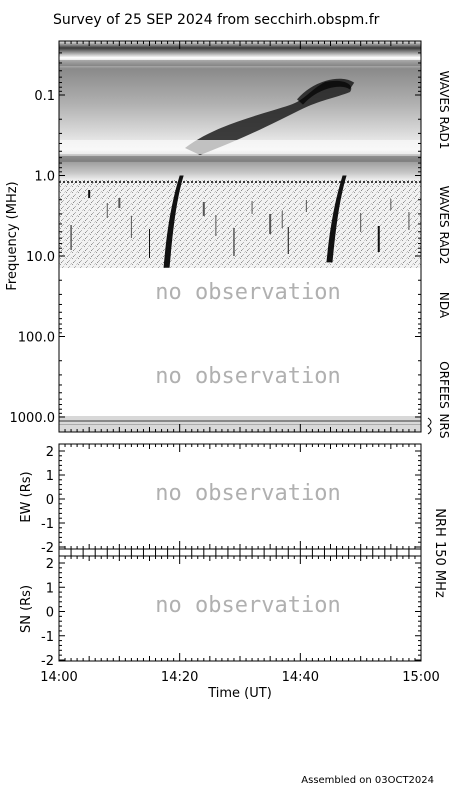 This screenshot has width=450, height=800. What do you see at coordinates (247, 605) in the screenshot?
I see `sn-no-observation: no observation` at bounding box center [247, 605].